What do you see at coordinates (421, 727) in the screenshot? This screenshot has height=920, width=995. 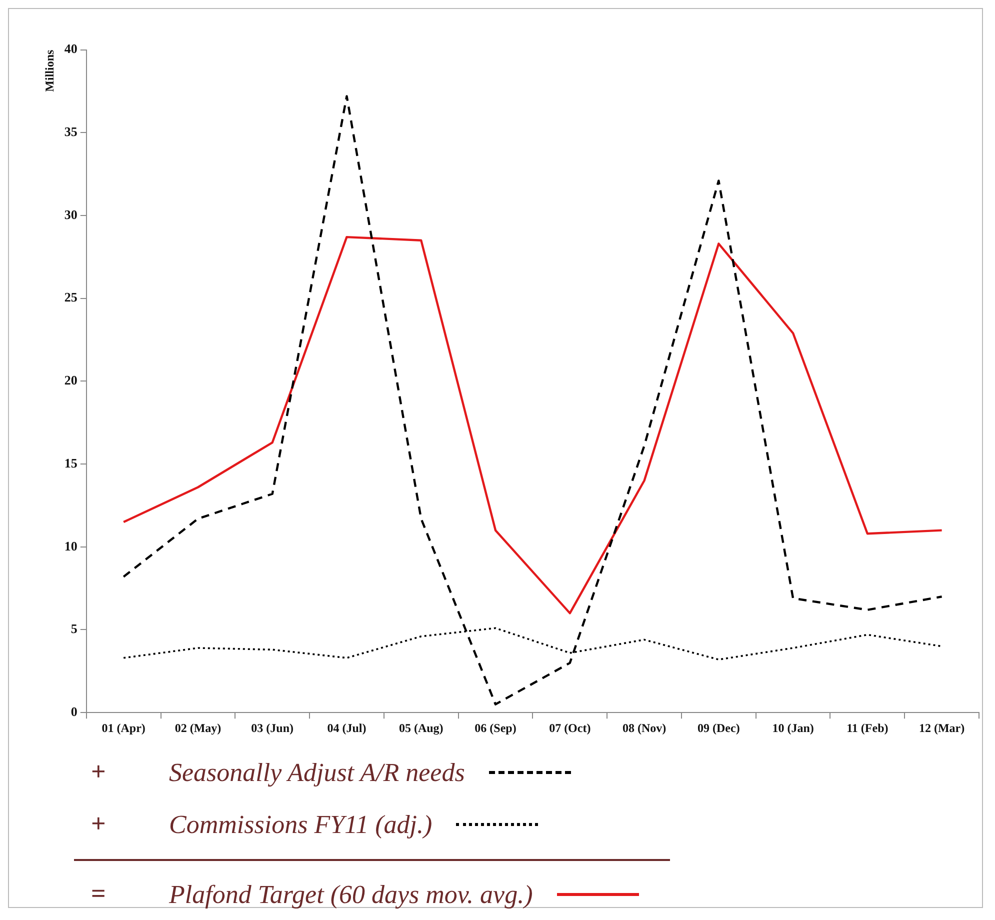 I see `x-tick-label: 05 (Aug)` at bounding box center [421, 727].